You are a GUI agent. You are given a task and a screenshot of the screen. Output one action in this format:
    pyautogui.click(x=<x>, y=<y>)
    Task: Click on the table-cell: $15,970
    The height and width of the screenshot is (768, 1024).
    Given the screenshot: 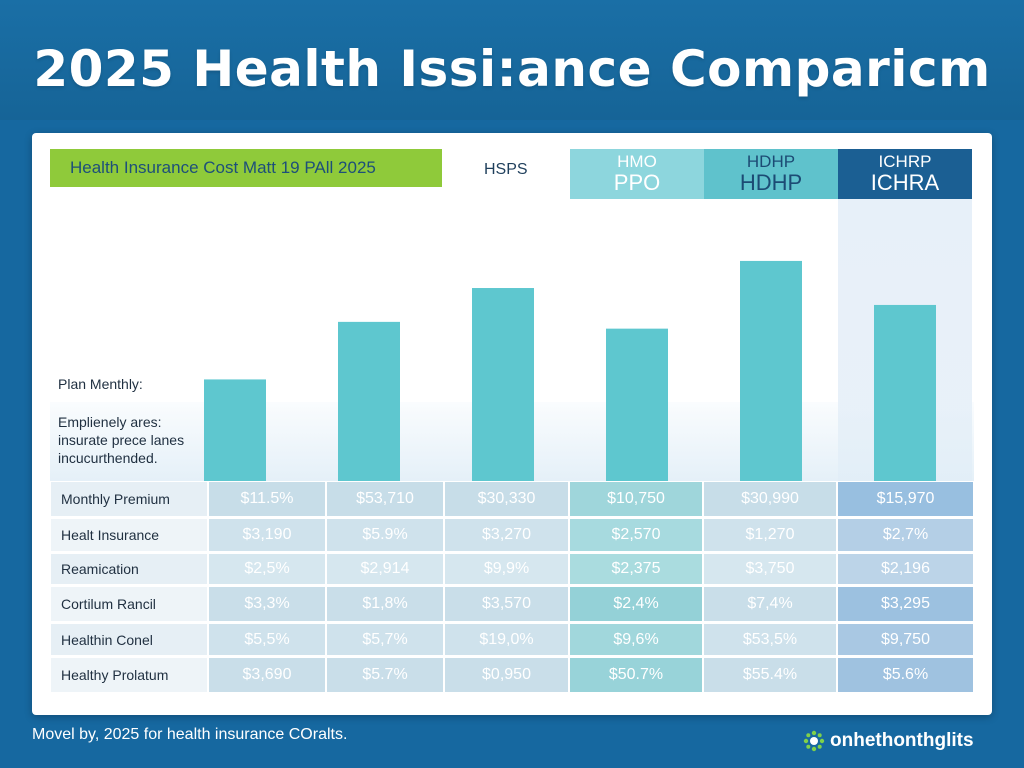 What is the action you would take?
    pyautogui.click(x=905, y=499)
    